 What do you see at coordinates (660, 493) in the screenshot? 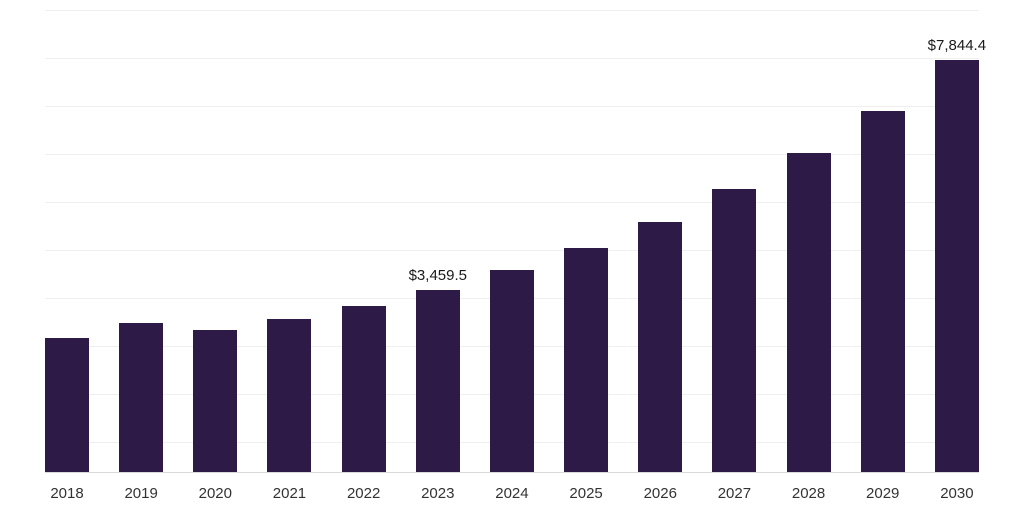
I see `x-axis-label: 2026` at bounding box center [660, 493].